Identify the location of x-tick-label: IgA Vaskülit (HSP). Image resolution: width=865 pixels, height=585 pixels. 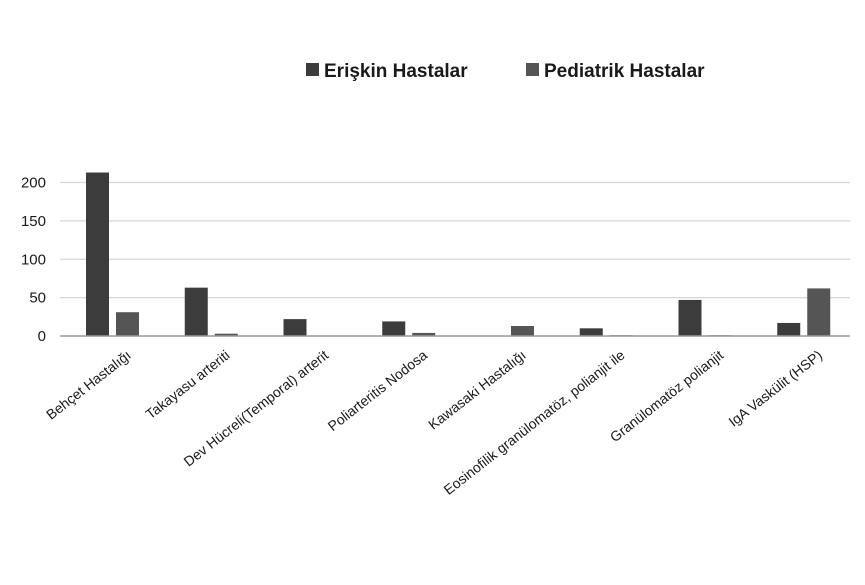
(775, 388).